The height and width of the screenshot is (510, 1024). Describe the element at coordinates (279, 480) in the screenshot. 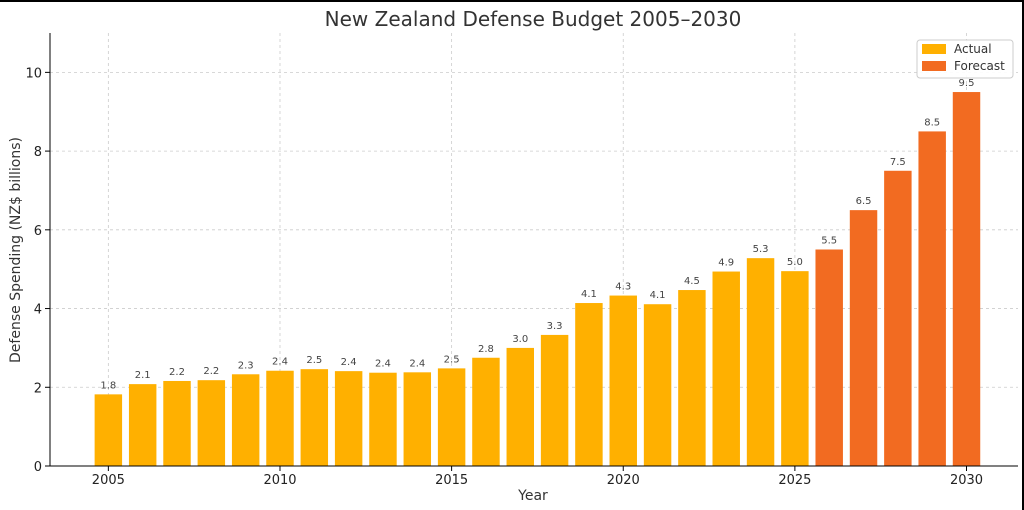

I see `x-tick-label: 2010` at that location.